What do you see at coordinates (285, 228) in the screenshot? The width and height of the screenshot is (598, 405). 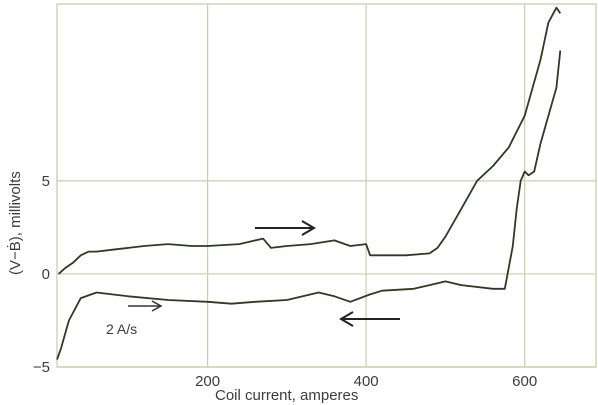 I see `arrow-increasing-icon` at bounding box center [285, 228].